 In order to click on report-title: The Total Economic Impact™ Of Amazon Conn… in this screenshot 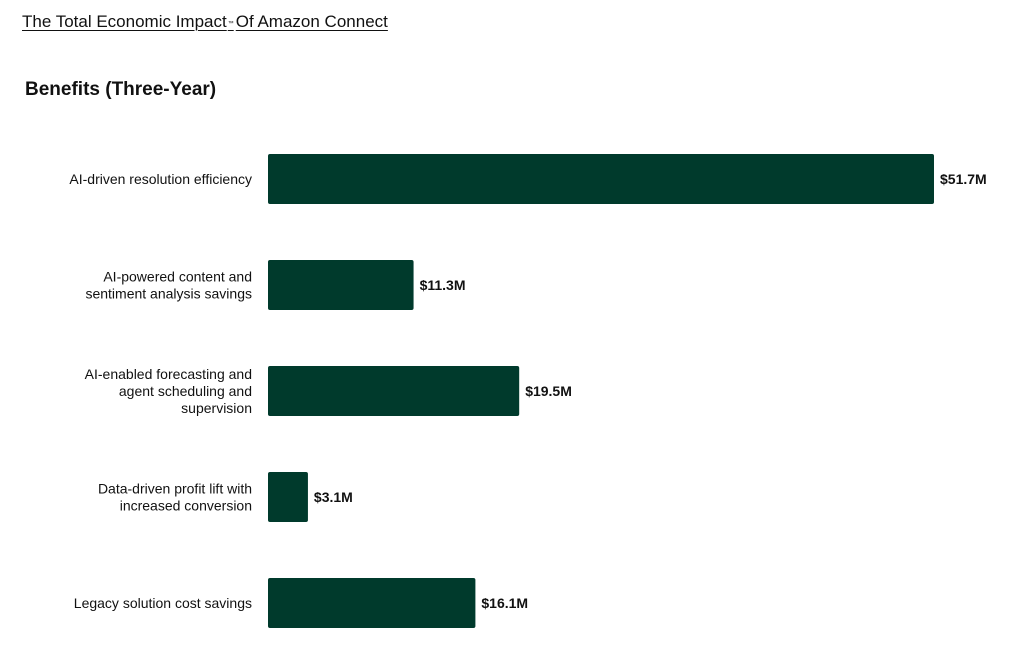, I will do `click(205, 22)`.